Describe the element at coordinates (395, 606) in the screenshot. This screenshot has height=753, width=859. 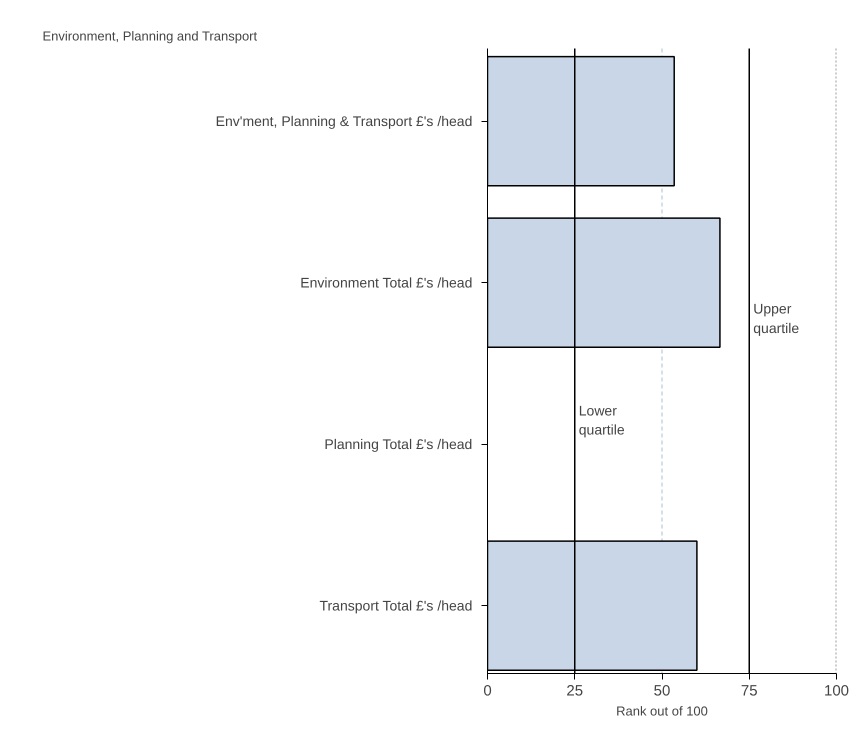
I see `y-tick-label: Transport Total £'s /head` at that location.